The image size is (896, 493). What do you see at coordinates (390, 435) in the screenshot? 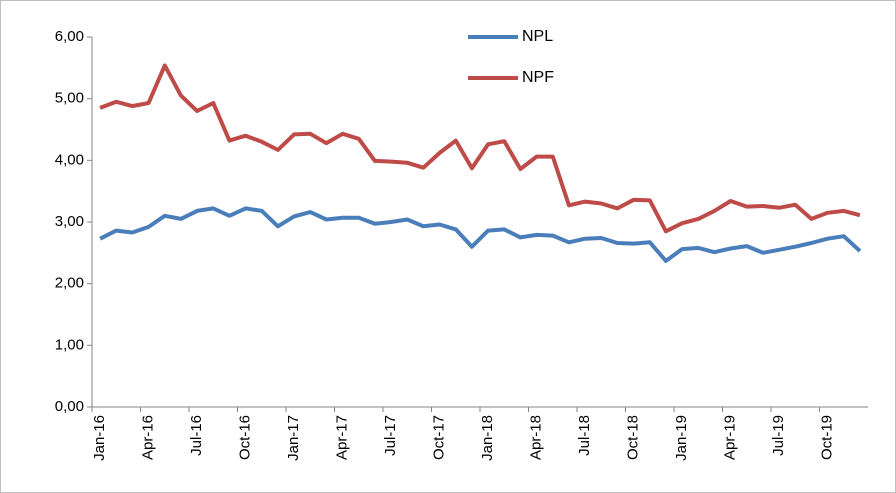
I see `x-tick-label: Jul-17` at bounding box center [390, 435].